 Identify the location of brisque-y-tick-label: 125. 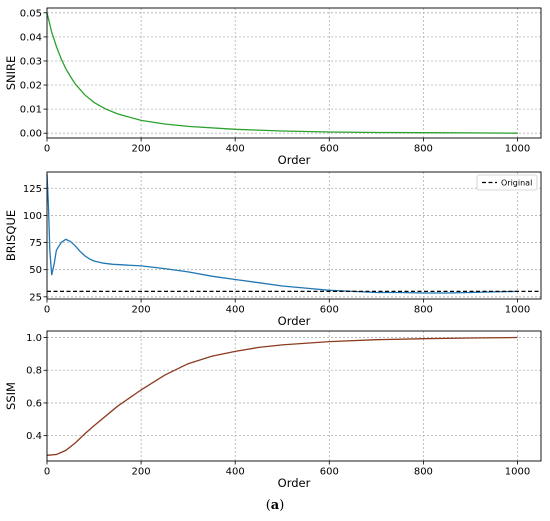
(32, 189).